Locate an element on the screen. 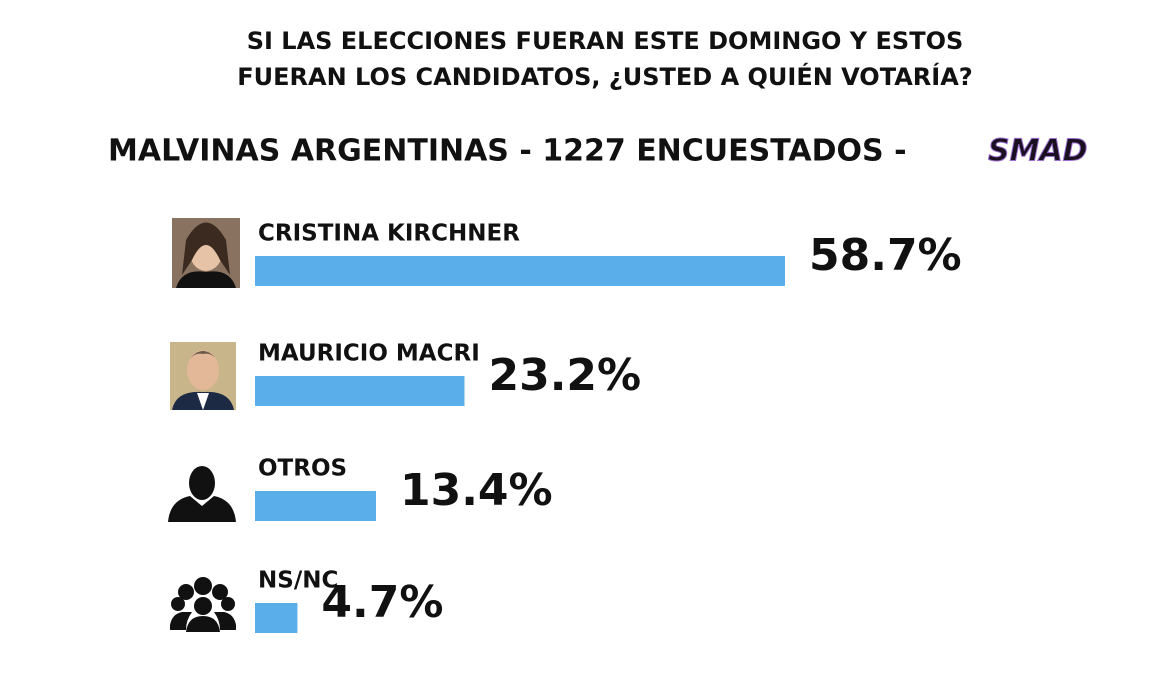 The image size is (1170, 673). category-label: NS/NC is located at coordinates (298, 581).